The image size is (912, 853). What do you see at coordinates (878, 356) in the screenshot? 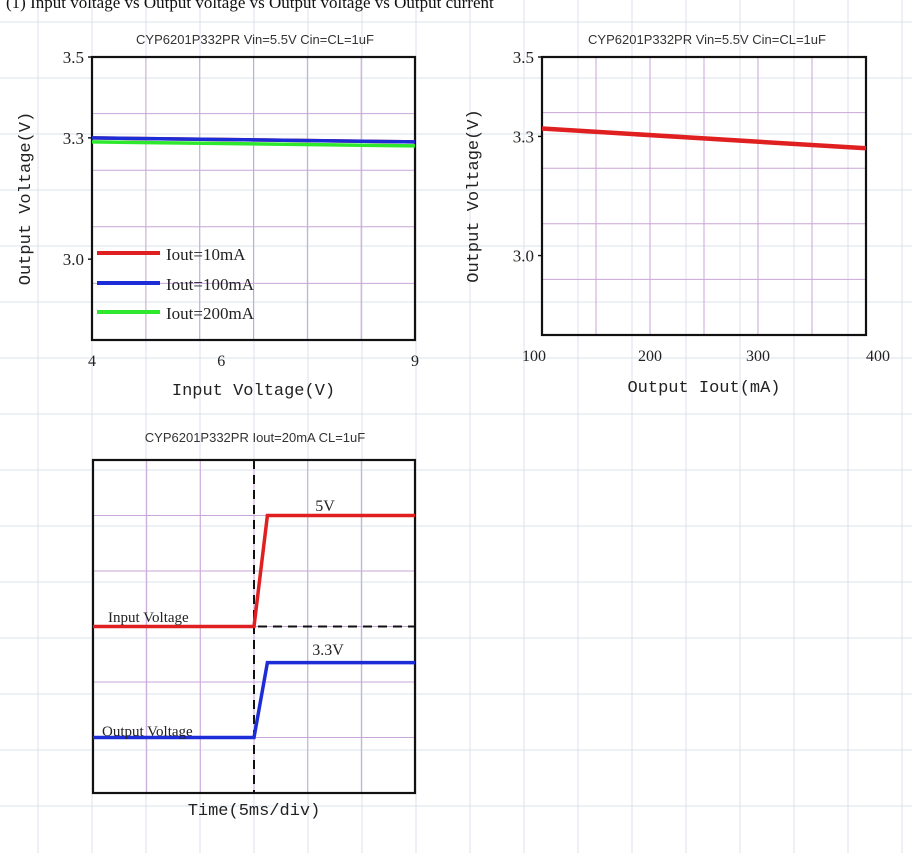
I see `x-tick-label: 400` at bounding box center [878, 356].